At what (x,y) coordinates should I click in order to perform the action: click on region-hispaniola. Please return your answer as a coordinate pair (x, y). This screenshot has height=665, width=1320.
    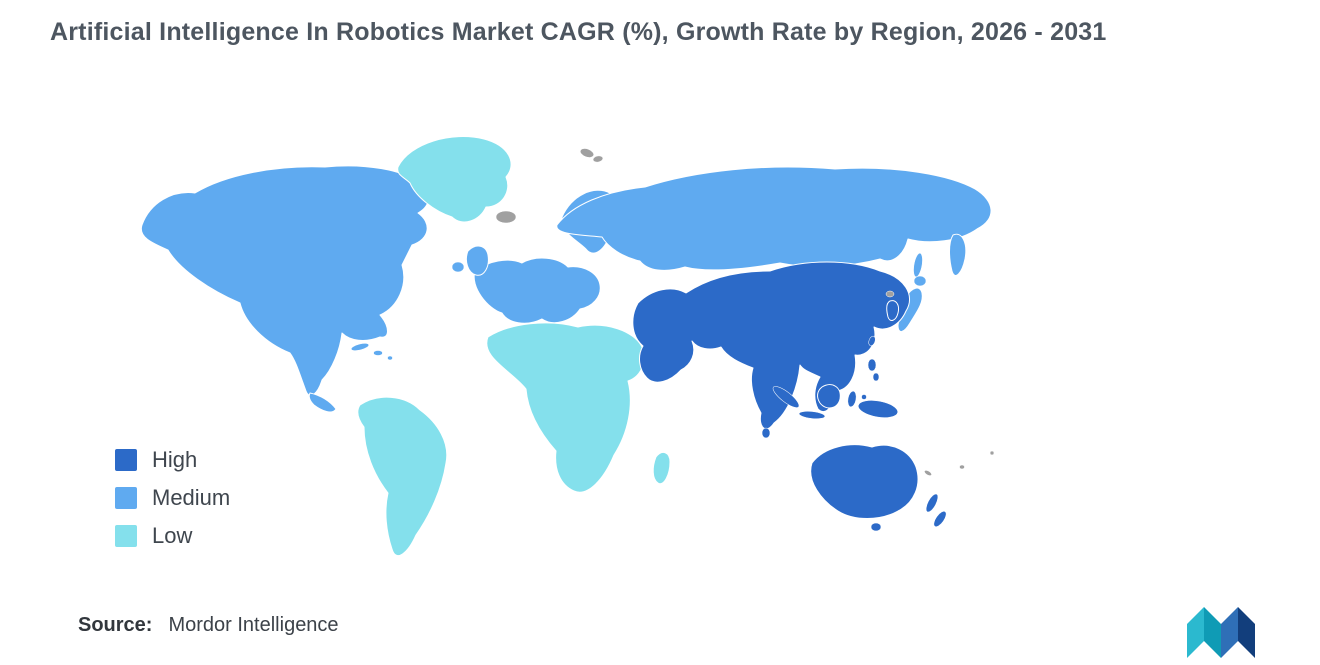
    Looking at the image, I should click on (378, 353).